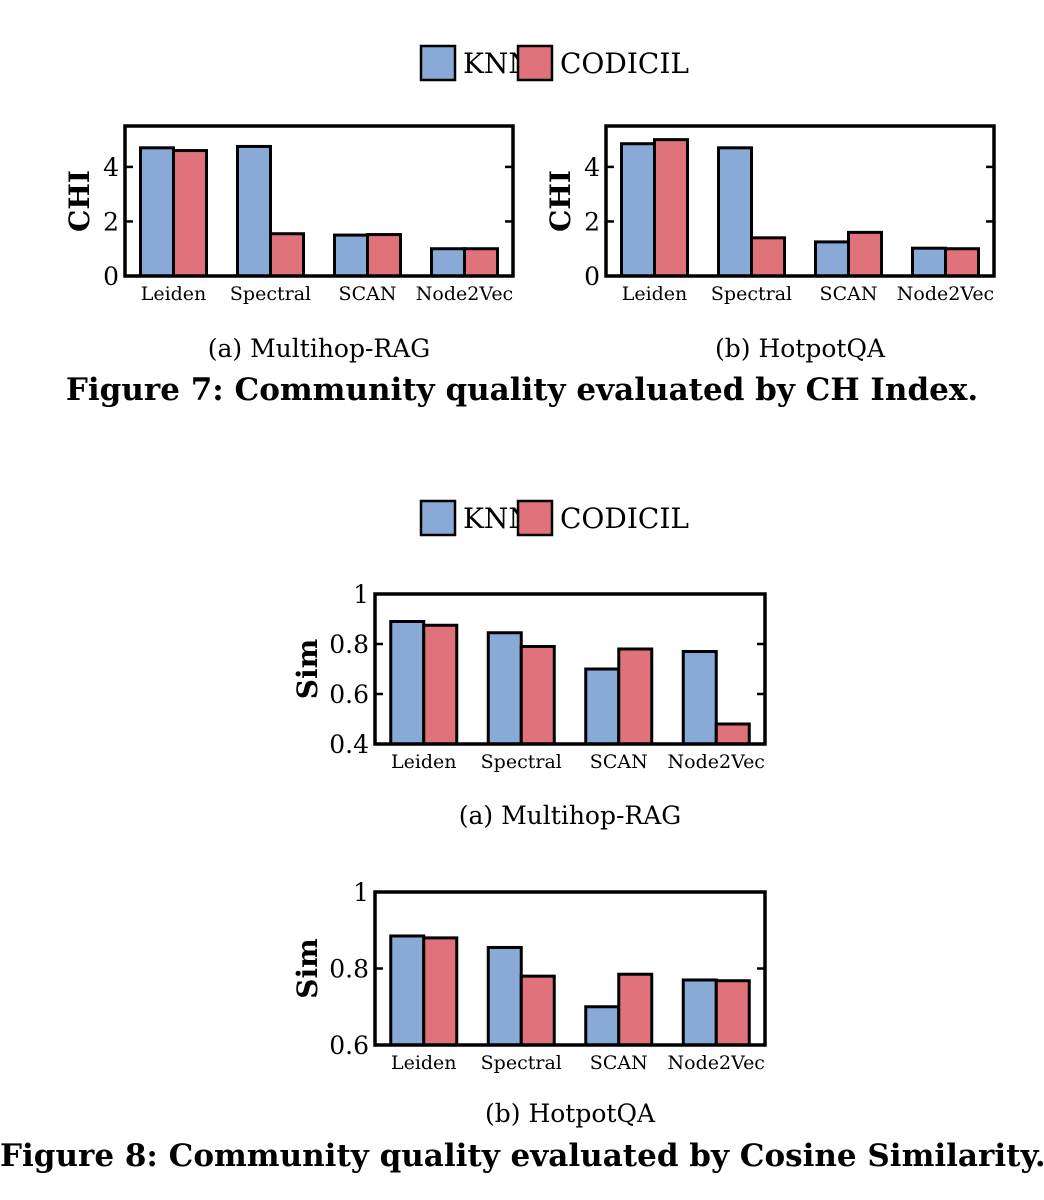 The height and width of the screenshot is (1200, 1044). I want to click on figure8-legend: KNN CODICIL, so click(554, 518).